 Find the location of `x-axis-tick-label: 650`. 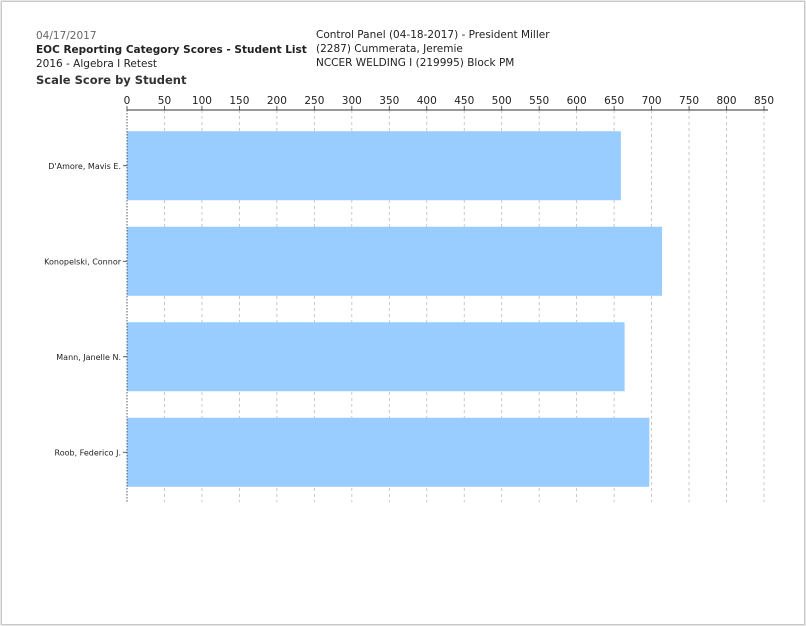

x-axis-tick-label: 650 is located at coordinates (614, 101).